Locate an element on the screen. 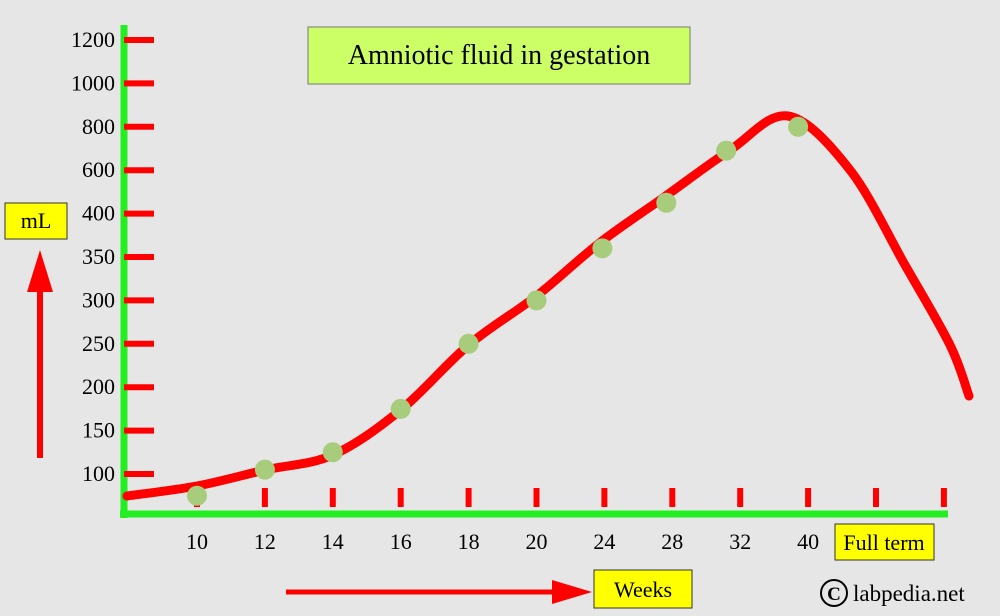 This screenshot has height=616, width=1000. y-tick-label: 300 is located at coordinates (98, 299).